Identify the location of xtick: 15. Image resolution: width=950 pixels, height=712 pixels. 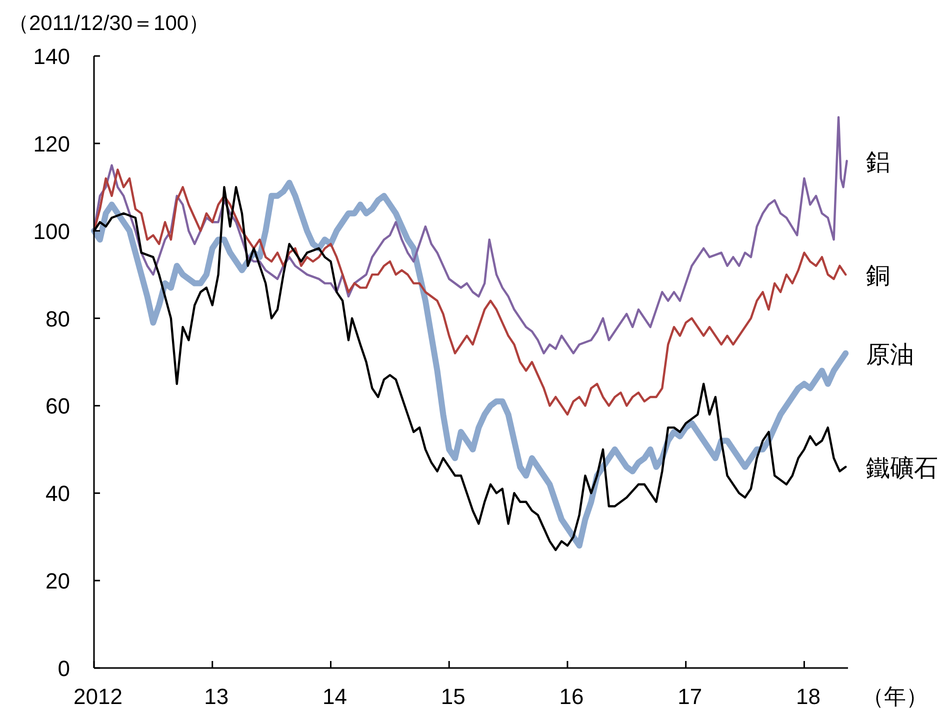
(453, 696).